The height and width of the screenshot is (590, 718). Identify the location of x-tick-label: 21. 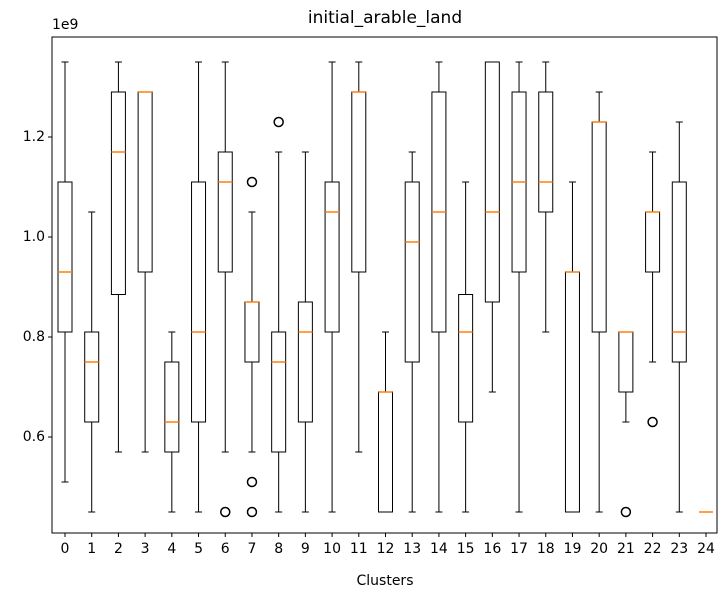
(626, 549).